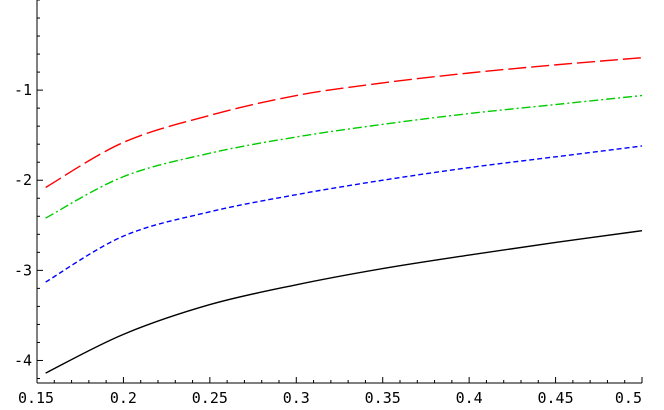  Describe the element at coordinates (23, 360) in the screenshot. I see `y-tick-label: -4` at that location.